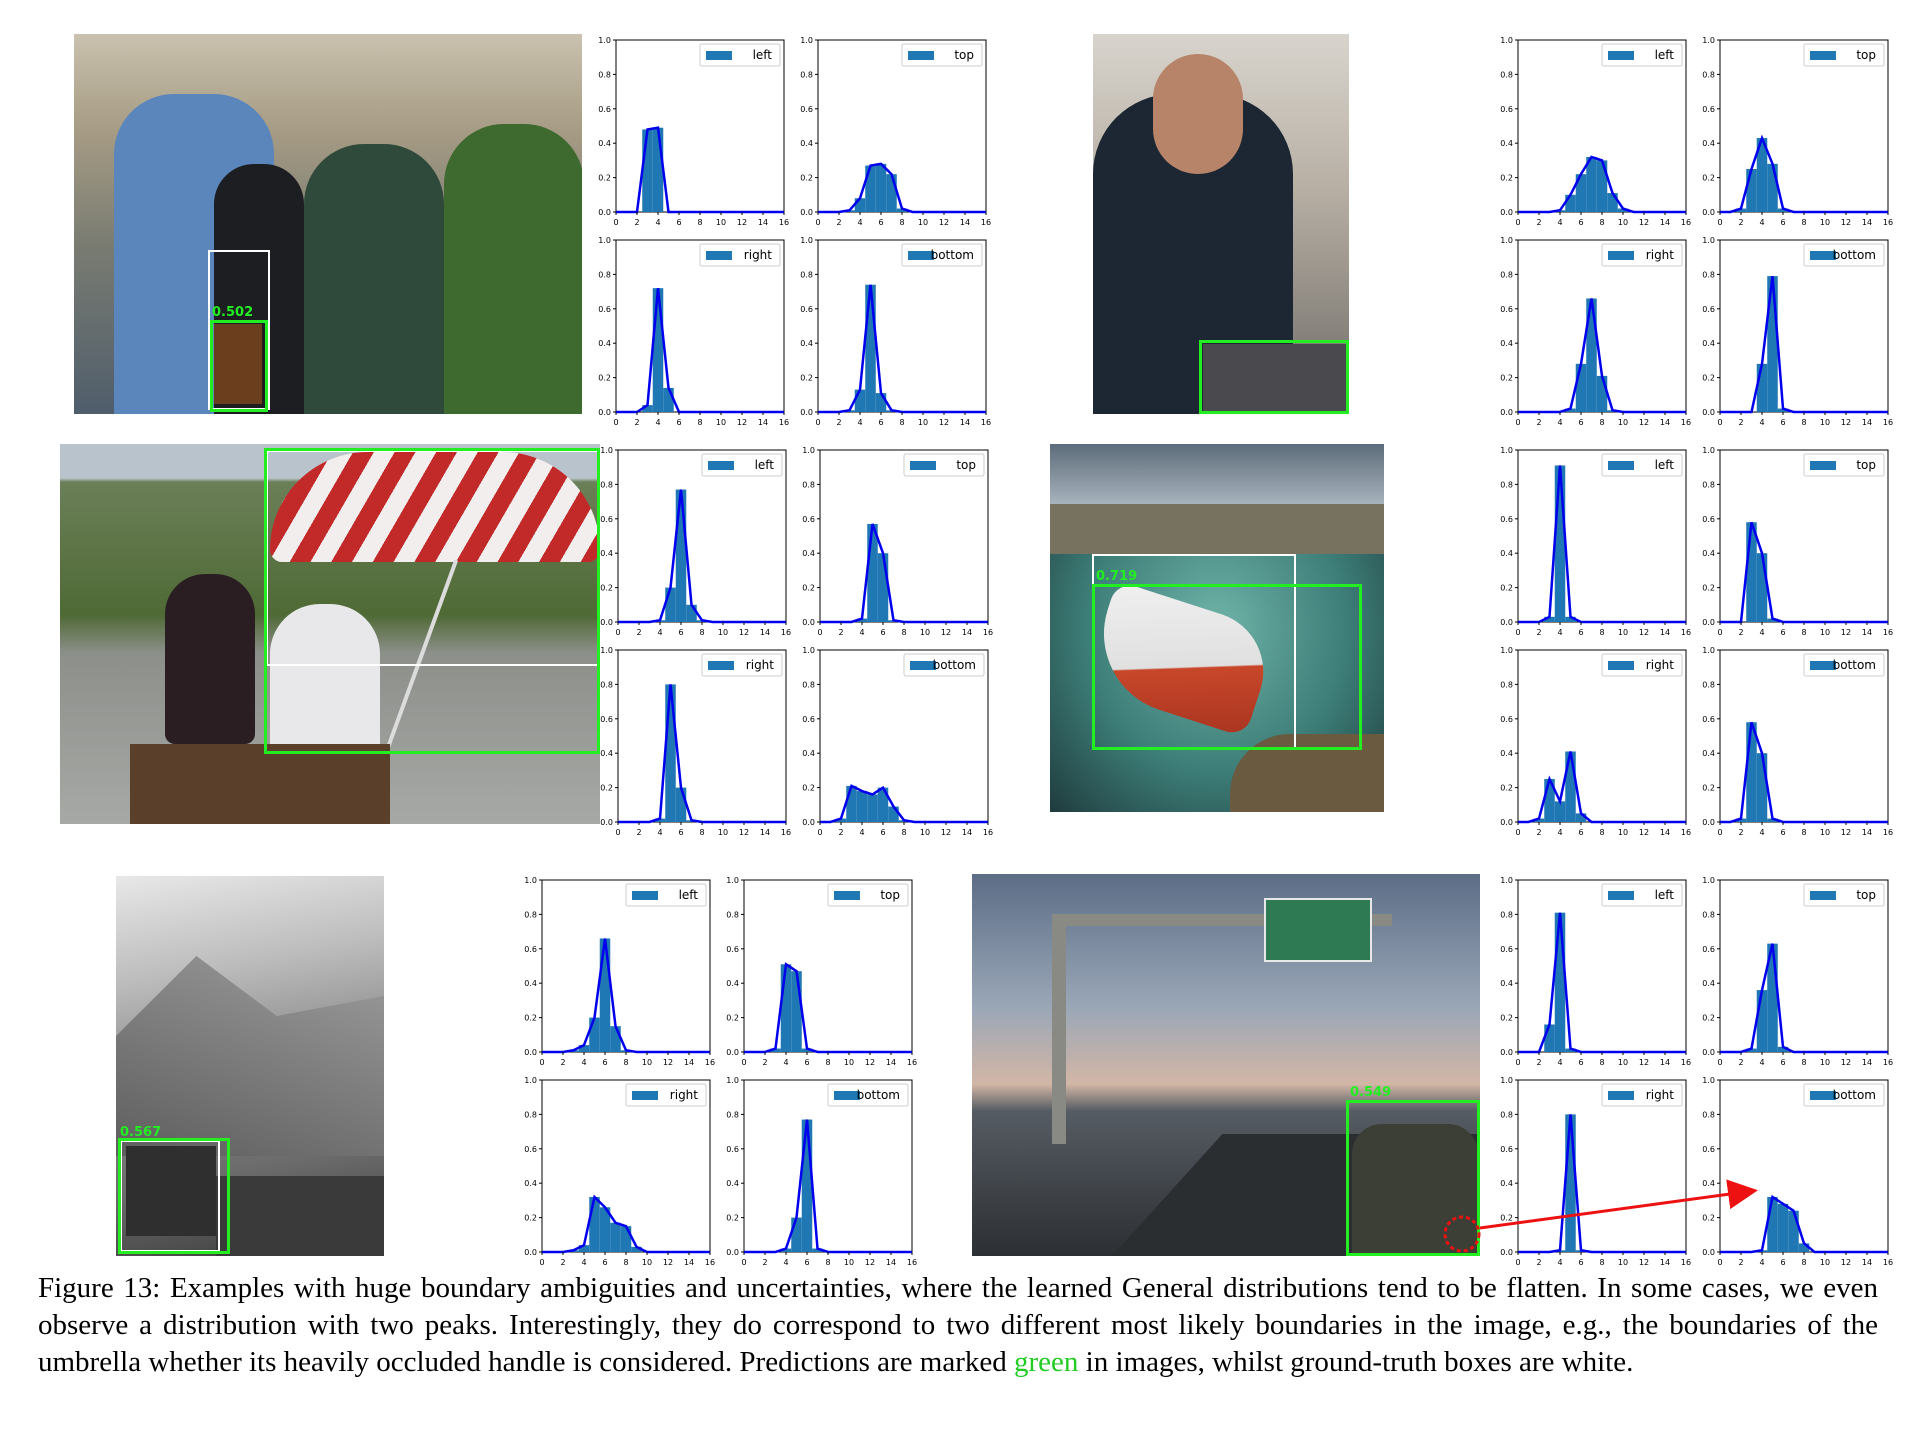 Image resolution: width=1922 pixels, height=1444 pixels. What do you see at coordinates (1046, 1362) in the screenshot?
I see `caption-green-word: green` at bounding box center [1046, 1362].